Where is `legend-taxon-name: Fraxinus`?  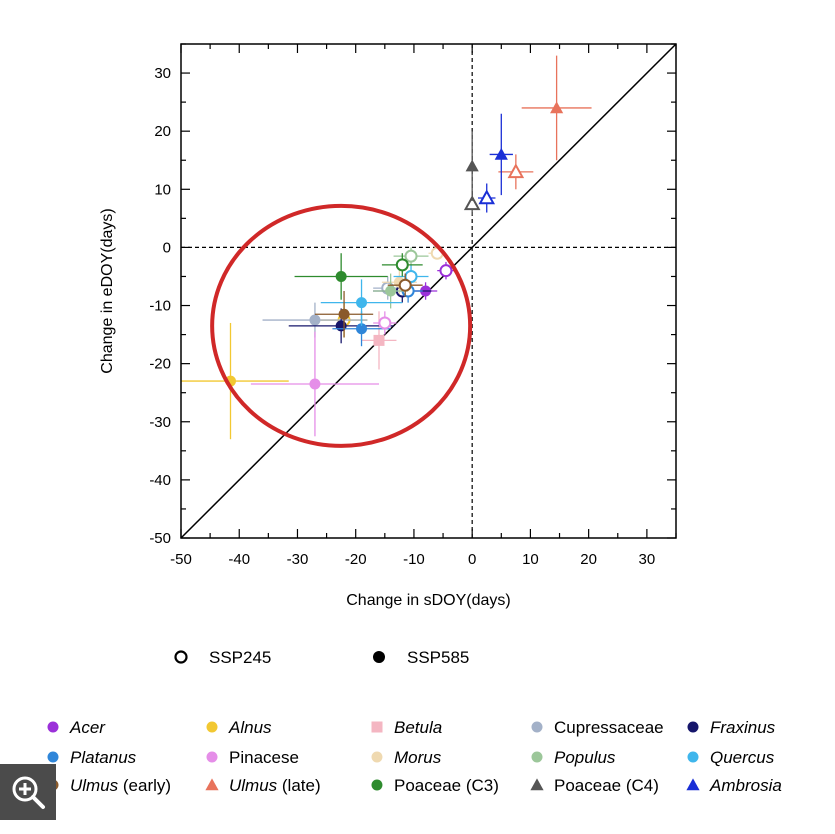 legend-taxon-name: Fraxinus is located at coordinates (743, 727).